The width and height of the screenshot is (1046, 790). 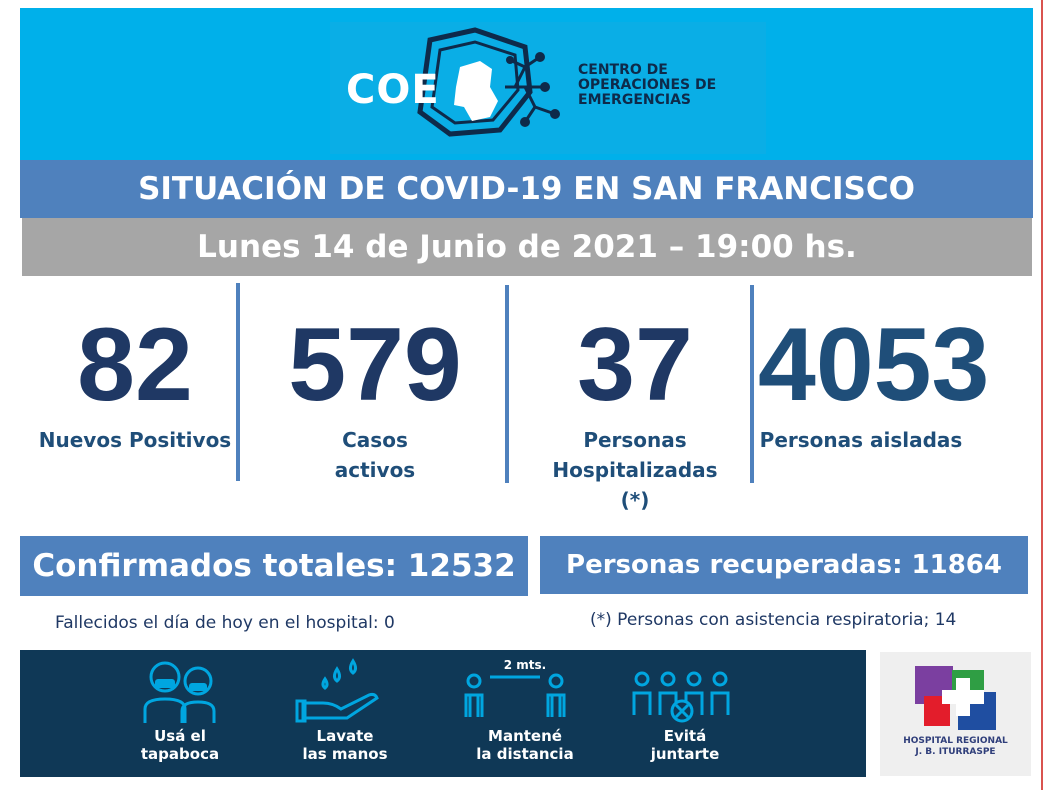 I want to click on stat-label-line: Personas, so click(x=635, y=440).